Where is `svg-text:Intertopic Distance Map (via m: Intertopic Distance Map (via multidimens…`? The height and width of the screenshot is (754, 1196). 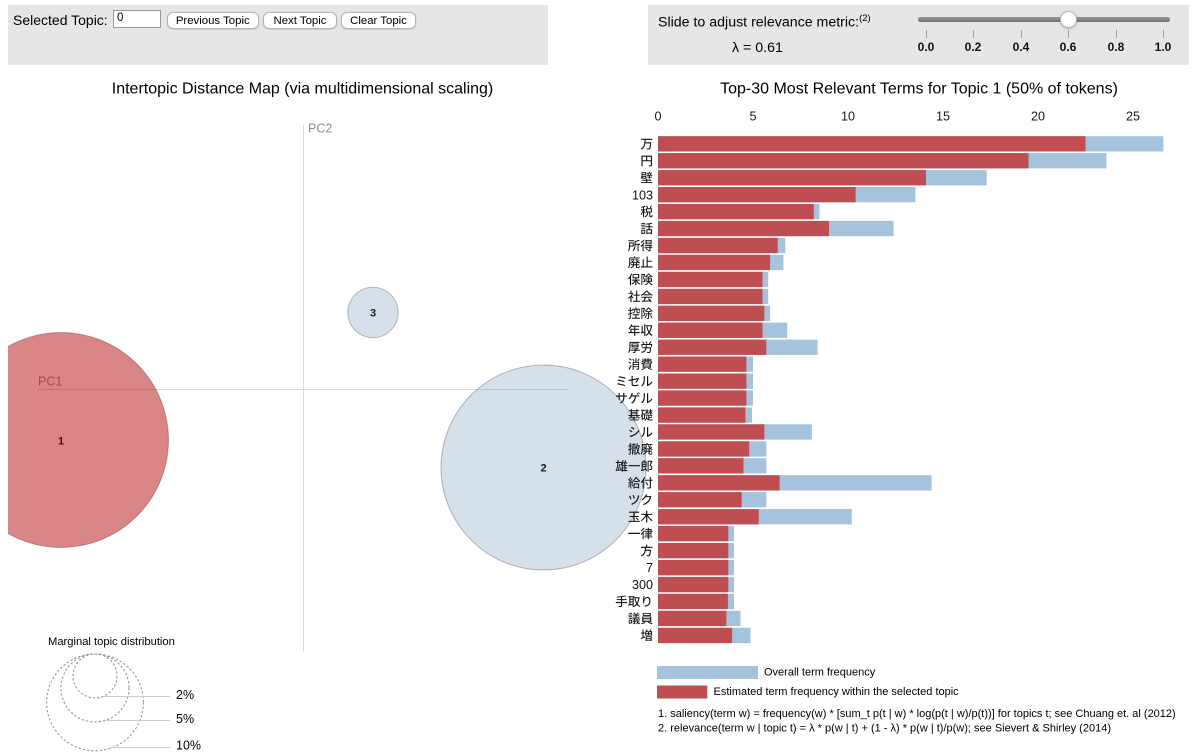 svg-text:Intertopic Distance Map (via m: Intertopic Distance Map (via multidimens… is located at coordinates (303, 88).